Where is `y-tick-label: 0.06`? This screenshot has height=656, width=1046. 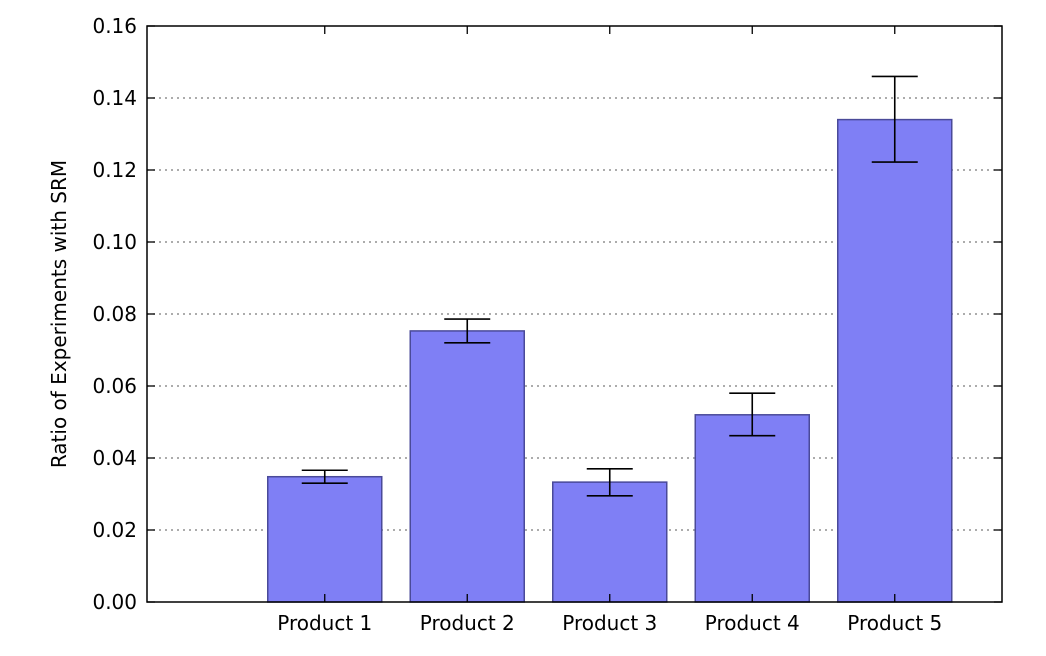 y-tick-label: 0.06 is located at coordinates (114, 386).